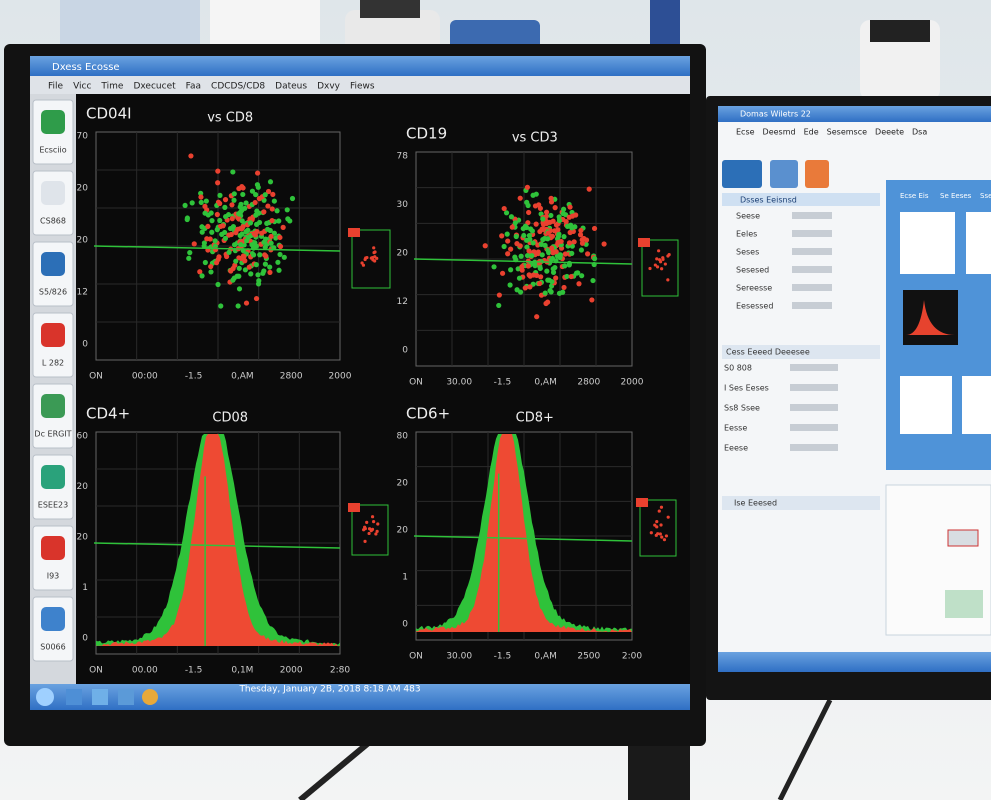 This screenshot has height=800, width=991. Describe the element at coordinates (83, 487) in the screenshot. I see `y-tick-label: 20` at that location.